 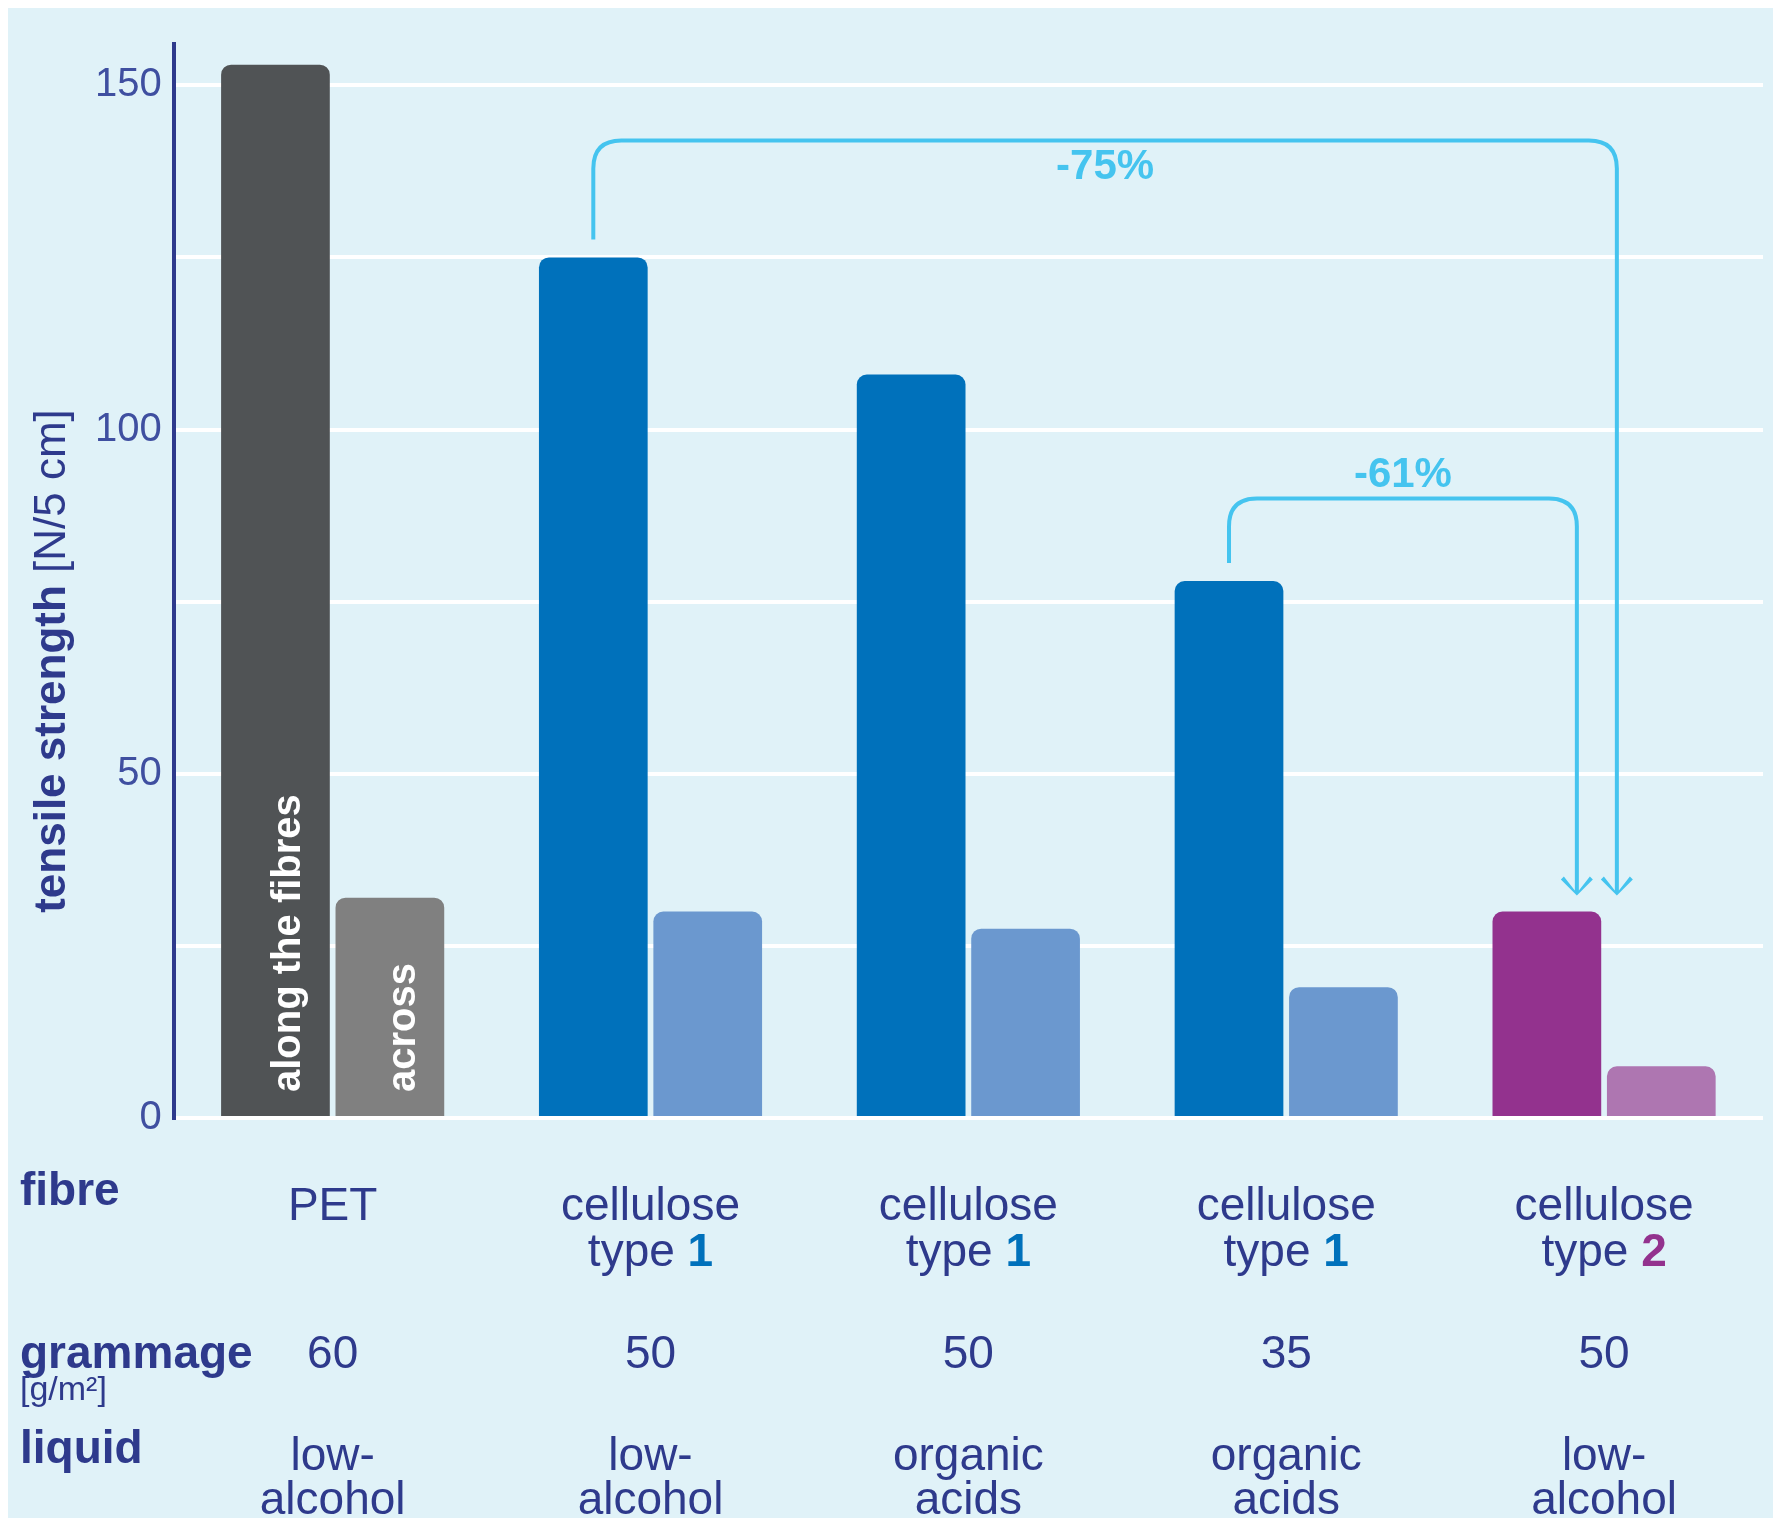 What do you see at coordinates (81, 1447) in the screenshot?
I see `text: liquid` at bounding box center [81, 1447].